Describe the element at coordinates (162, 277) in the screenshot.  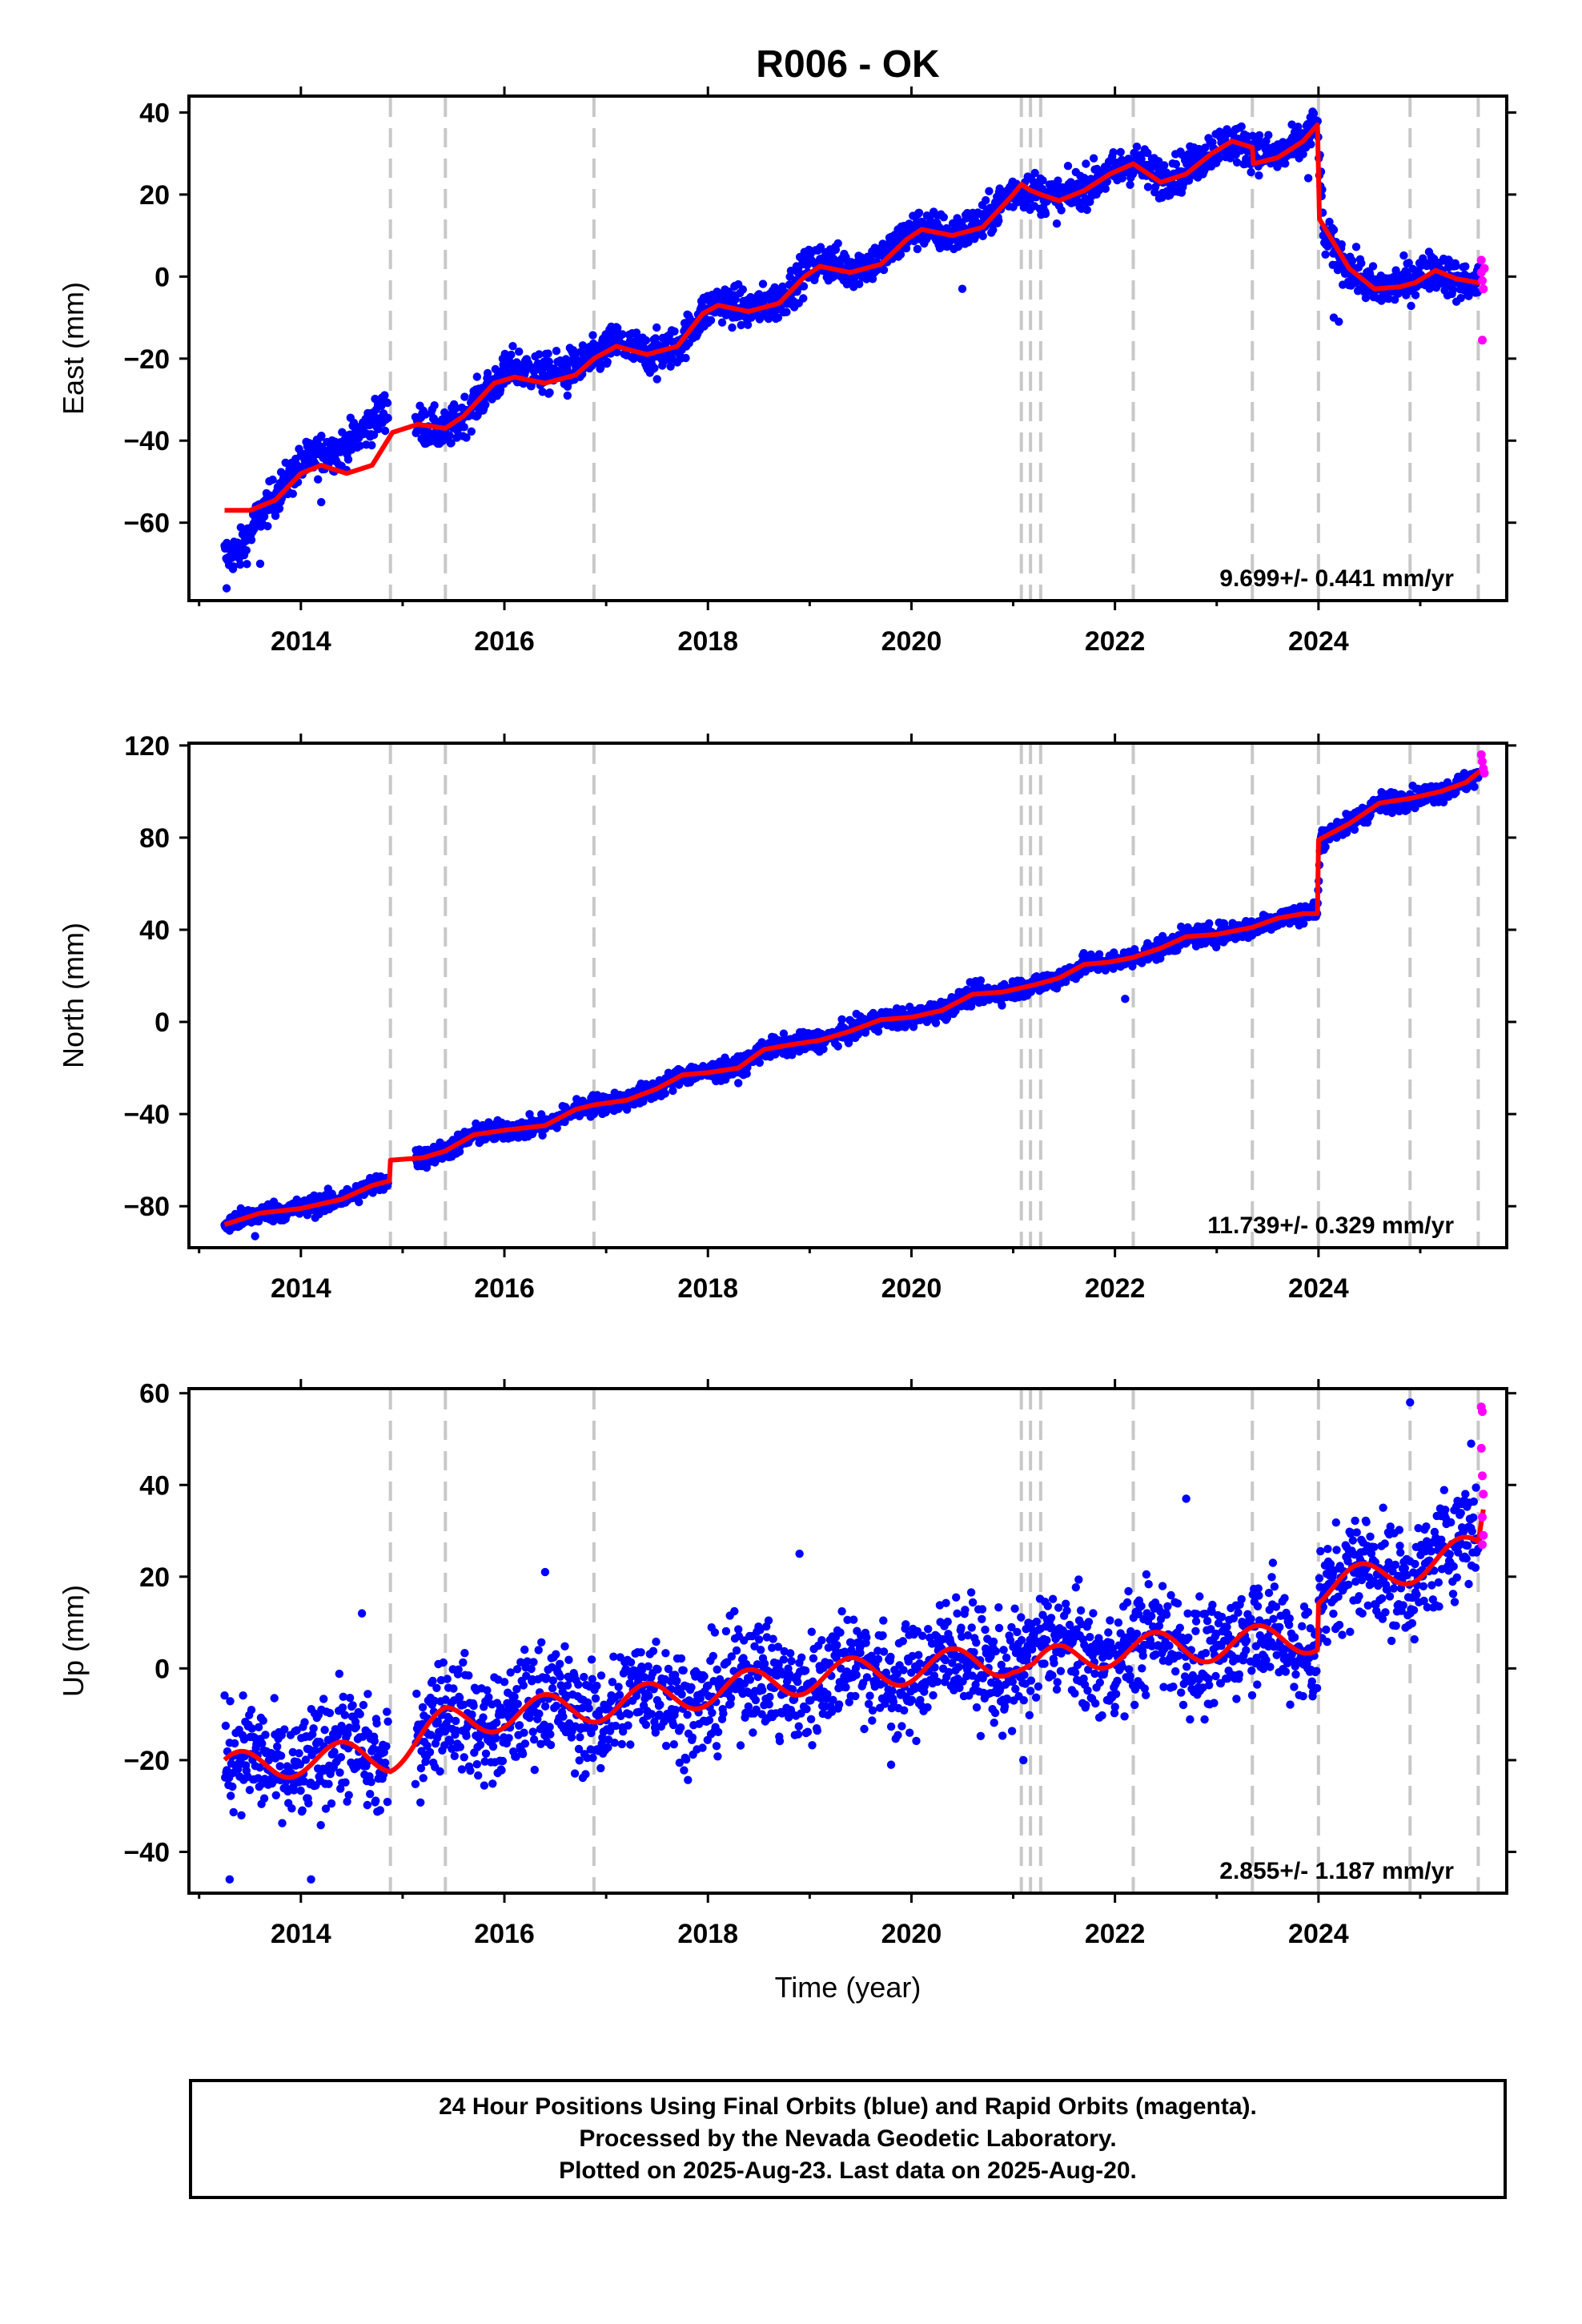
I see `y-tick-label: 0` at that location.